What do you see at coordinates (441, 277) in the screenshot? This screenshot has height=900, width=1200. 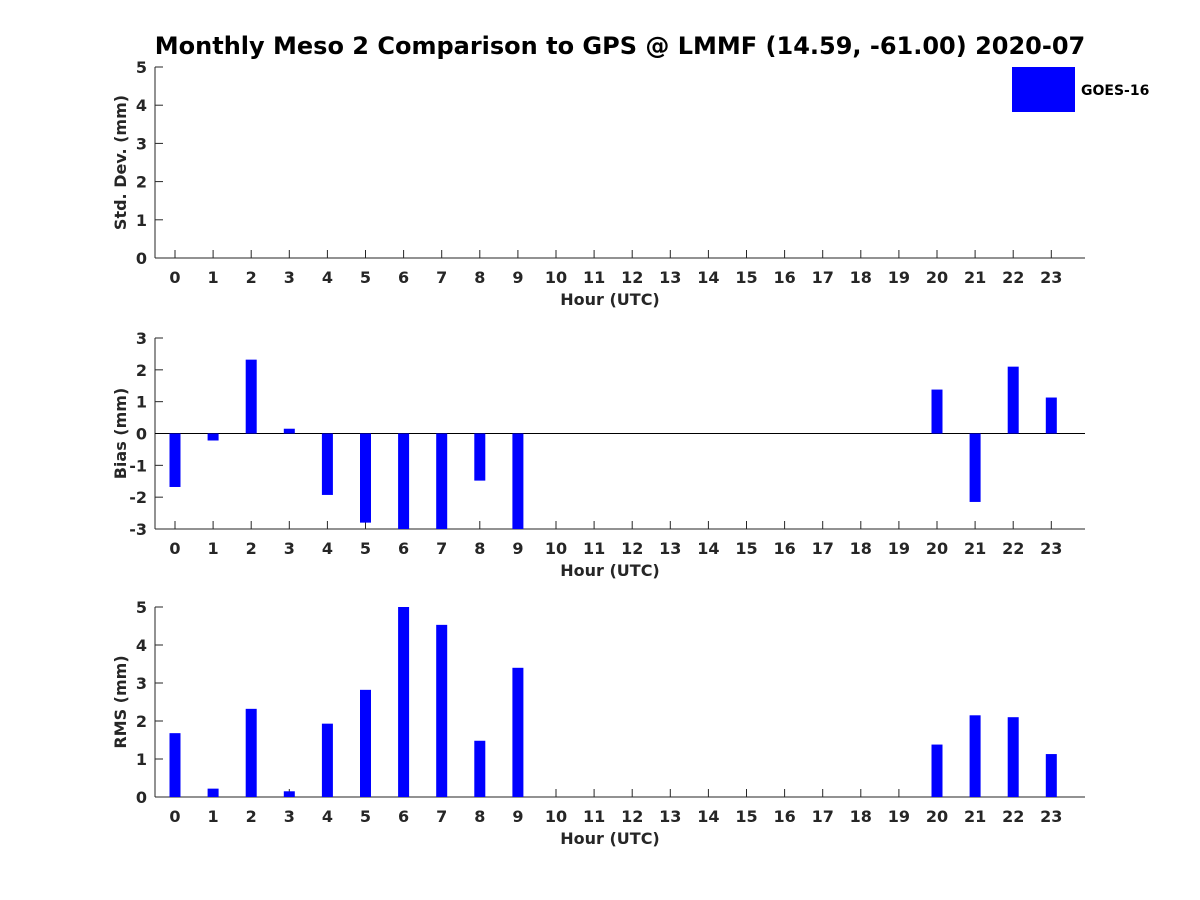 I see `std-dev-x-tick-label: 7` at bounding box center [441, 277].